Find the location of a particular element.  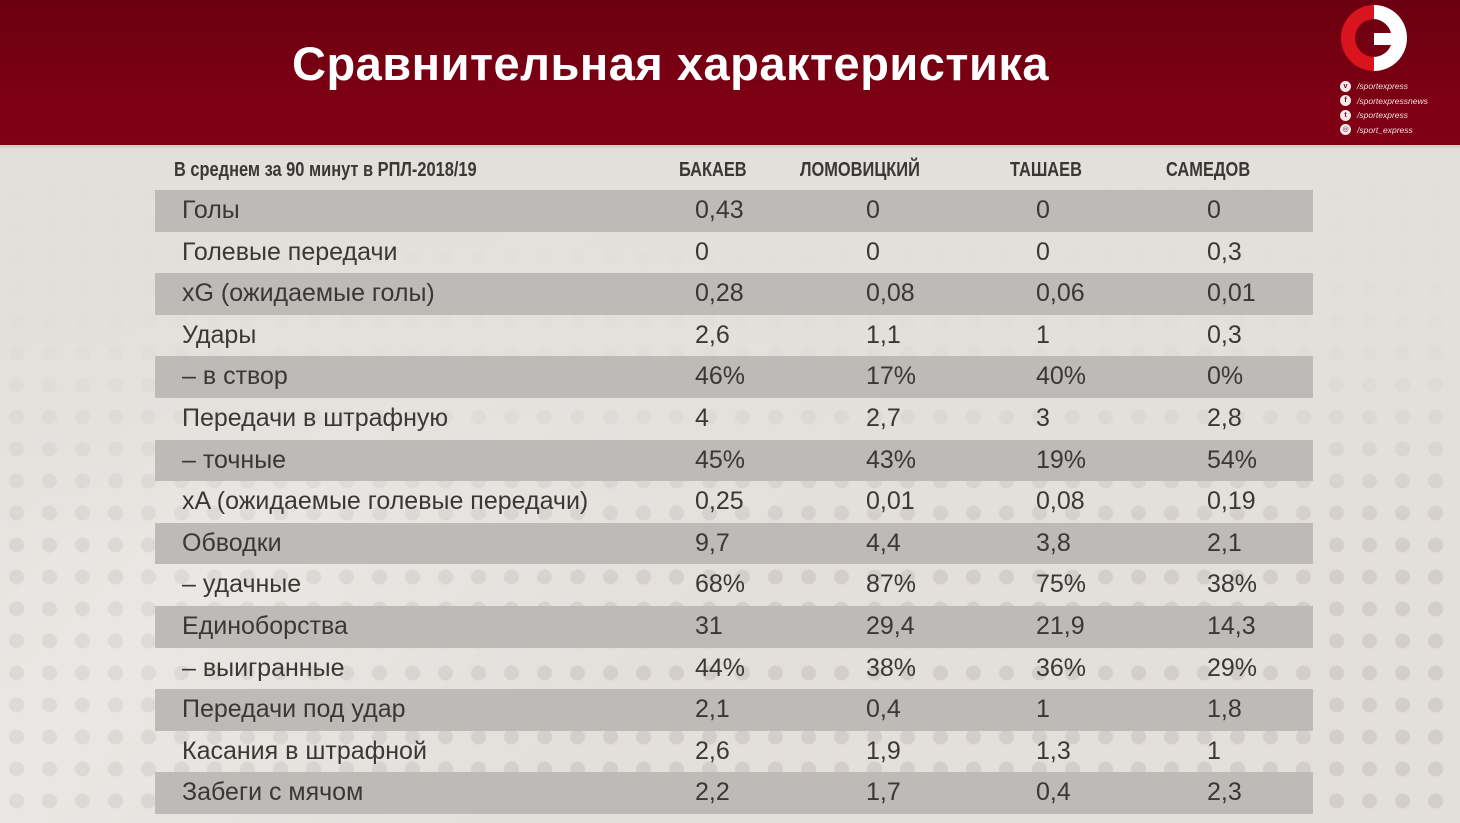

table-row: Забеги с мячом 2,2 1,7 0,4 2,3 is located at coordinates (734, 793).